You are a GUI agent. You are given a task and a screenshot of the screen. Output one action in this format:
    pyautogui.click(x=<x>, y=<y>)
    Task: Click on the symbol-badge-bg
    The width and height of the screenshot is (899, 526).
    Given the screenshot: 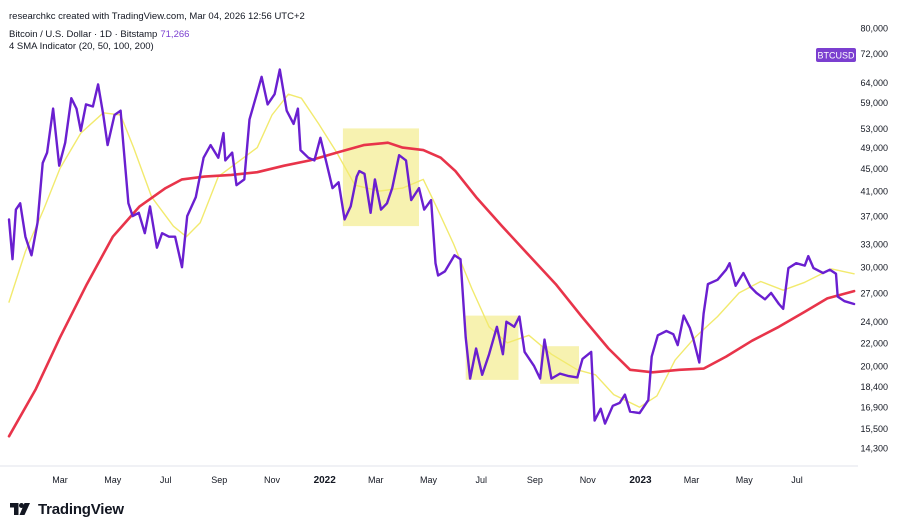 What is the action you would take?
    pyautogui.click(x=836, y=55)
    